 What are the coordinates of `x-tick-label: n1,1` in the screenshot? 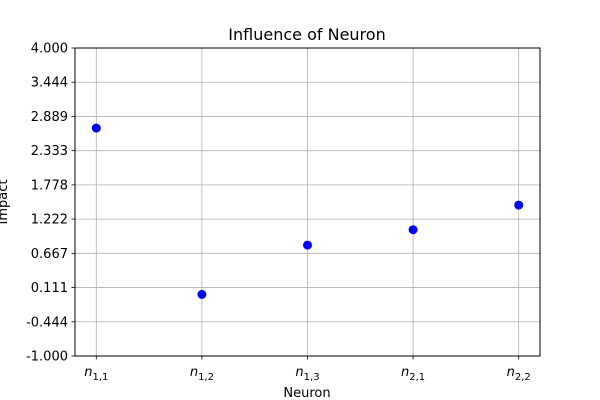 It's located at (96, 374).